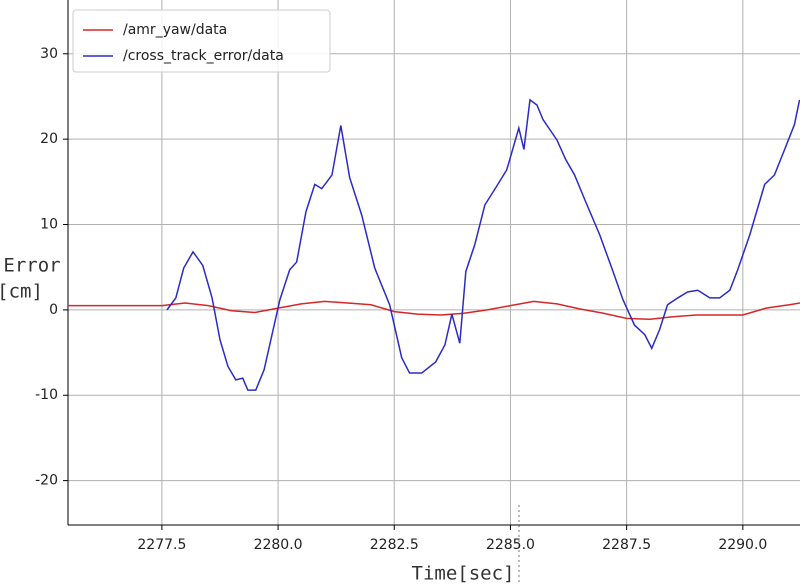  What do you see at coordinates (175, 30) in the screenshot?
I see `legend-label: /amr_yaw/data` at bounding box center [175, 30].